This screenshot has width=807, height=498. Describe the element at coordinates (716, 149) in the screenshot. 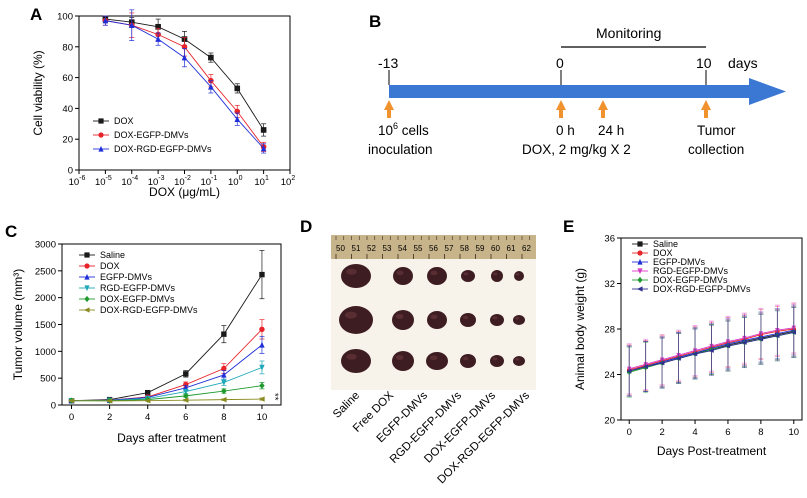

I see `collection-label: collection` at that location.